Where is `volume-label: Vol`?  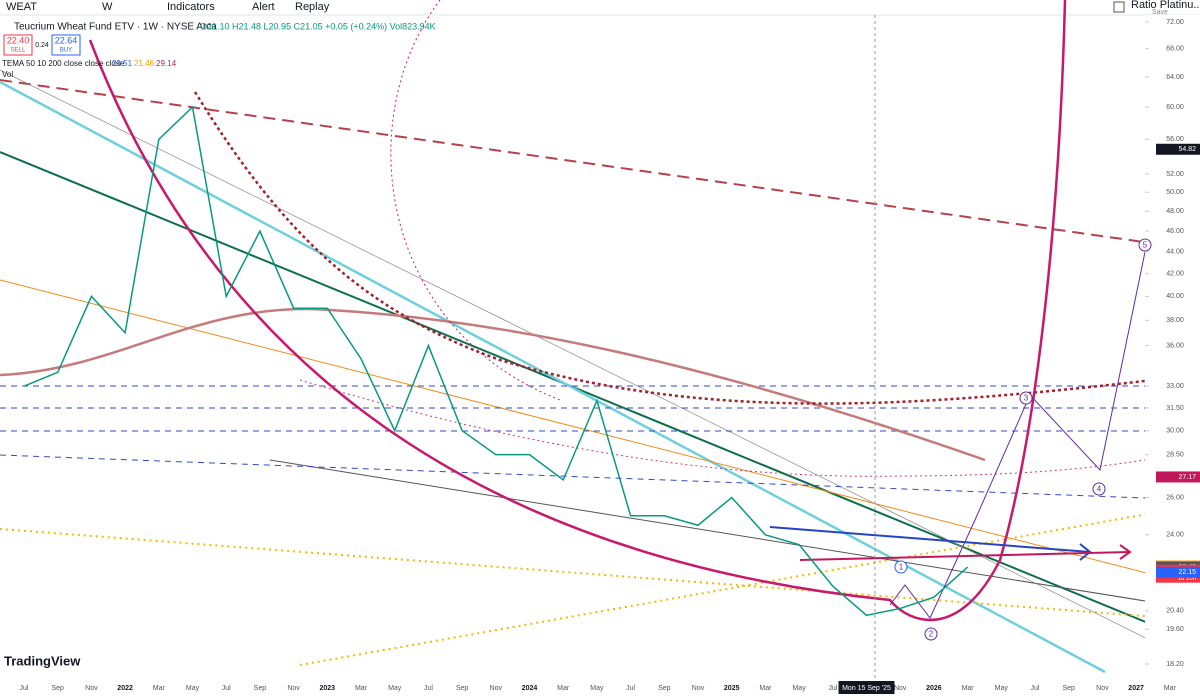
volume-label: Vol is located at coordinates (7, 74).